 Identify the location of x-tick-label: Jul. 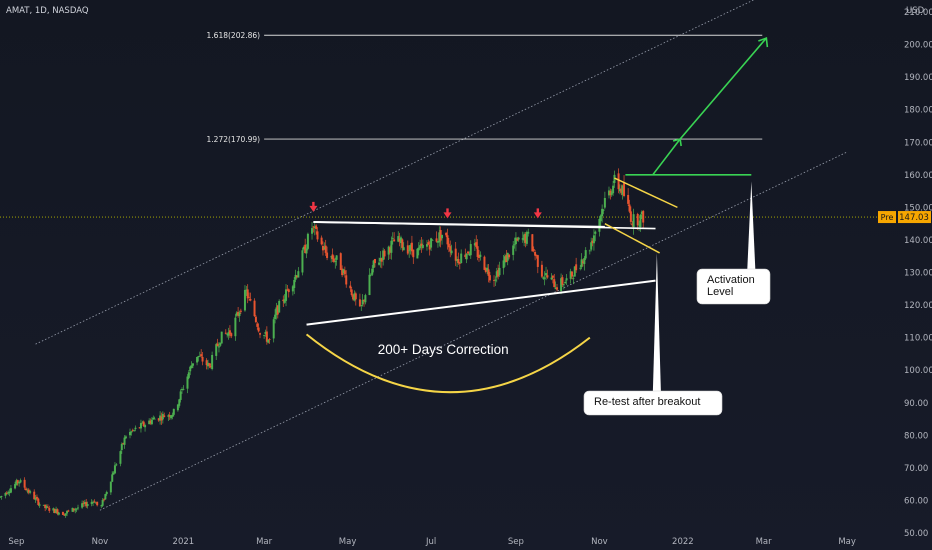
(430, 542).